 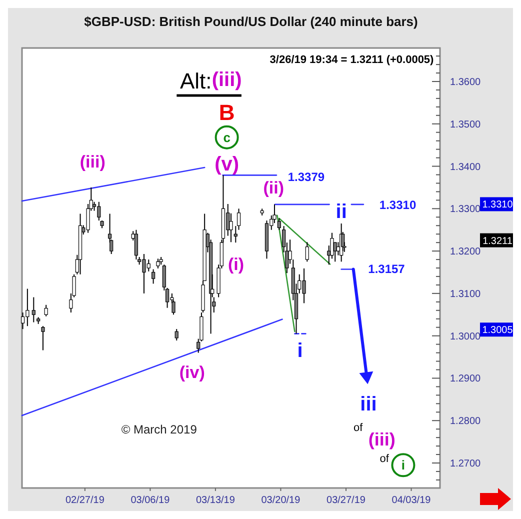 What do you see at coordinates (466, 422) in the screenshot?
I see `y-tick-label: 1.2800` at bounding box center [466, 422].